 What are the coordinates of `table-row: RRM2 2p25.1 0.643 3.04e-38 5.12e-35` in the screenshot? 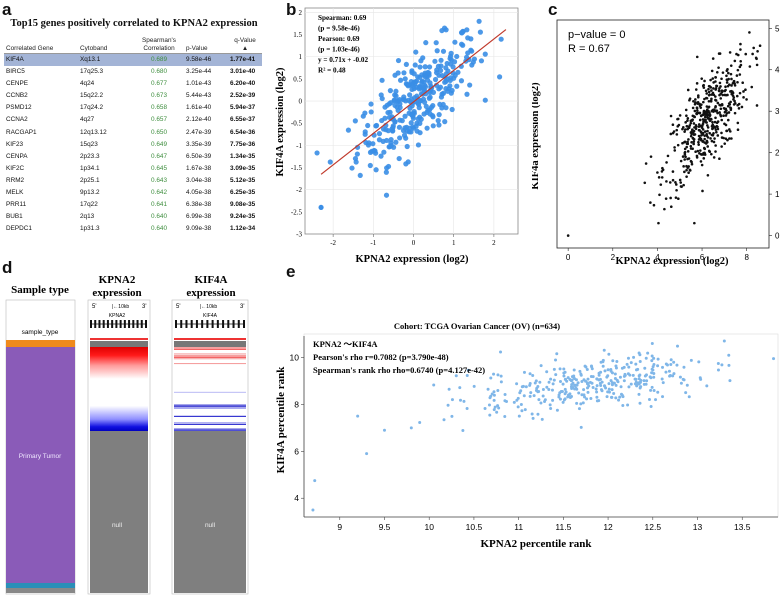 It's located at (133, 181).